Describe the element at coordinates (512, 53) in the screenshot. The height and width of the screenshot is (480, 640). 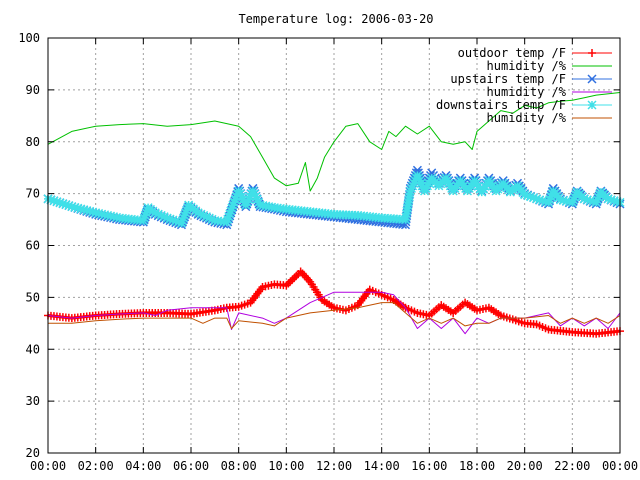
I see `legend-label: outdoor temp /F` at that location.